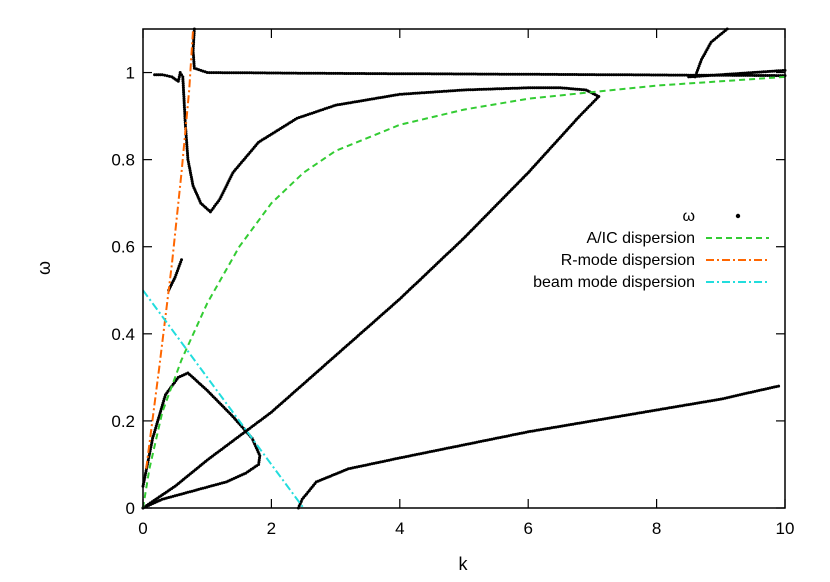 The width and height of the screenshot is (830, 582). What do you see at coordinates (628, 260) in the screenshot?
I see `legend-label: R-mode dispersion` at bounding box center [628, 260].